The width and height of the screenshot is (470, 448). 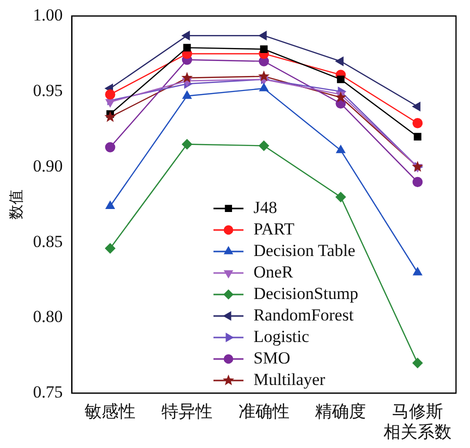 I want to click on y-tick-label: 0.95, so click(x=48, y=90).